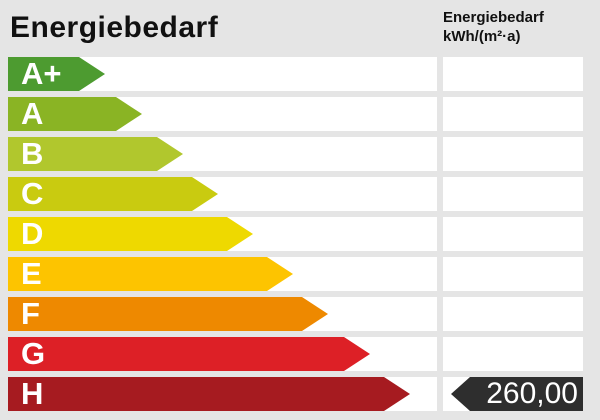  I want to click on rating-arrow-g: G, so click(189, 354).